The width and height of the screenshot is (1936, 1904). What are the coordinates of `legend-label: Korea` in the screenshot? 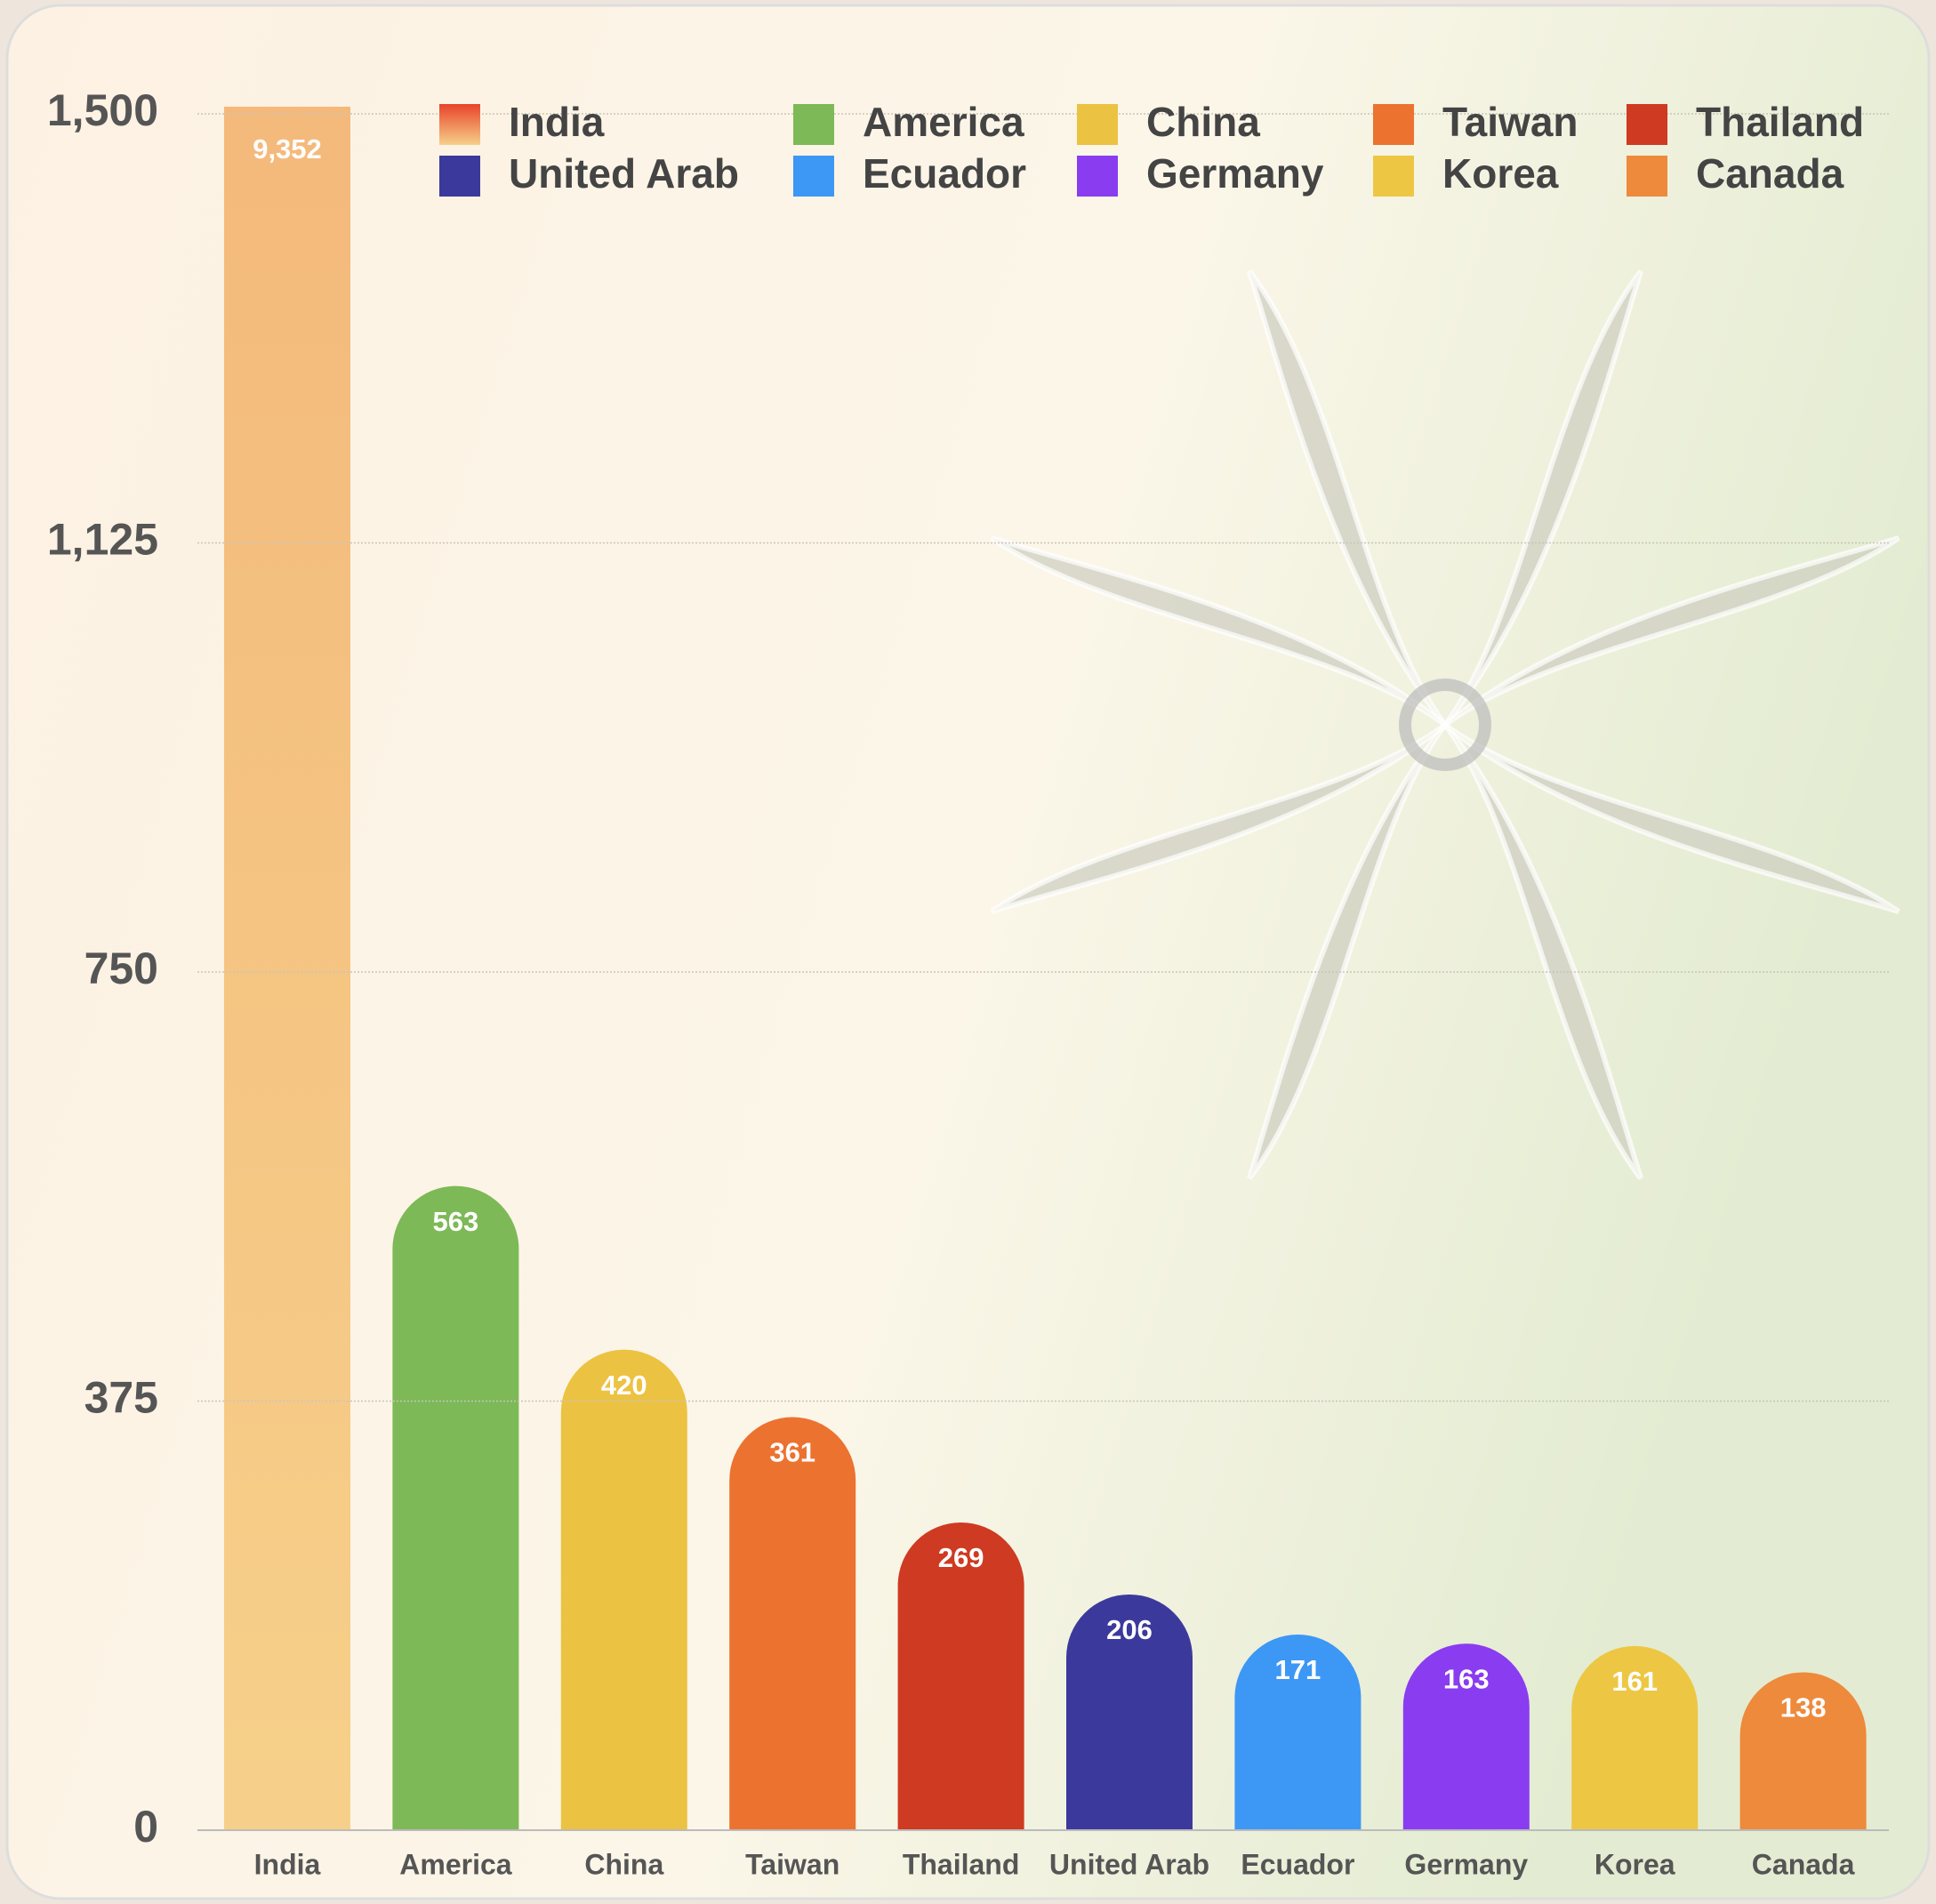 It's located at (1500, 173).